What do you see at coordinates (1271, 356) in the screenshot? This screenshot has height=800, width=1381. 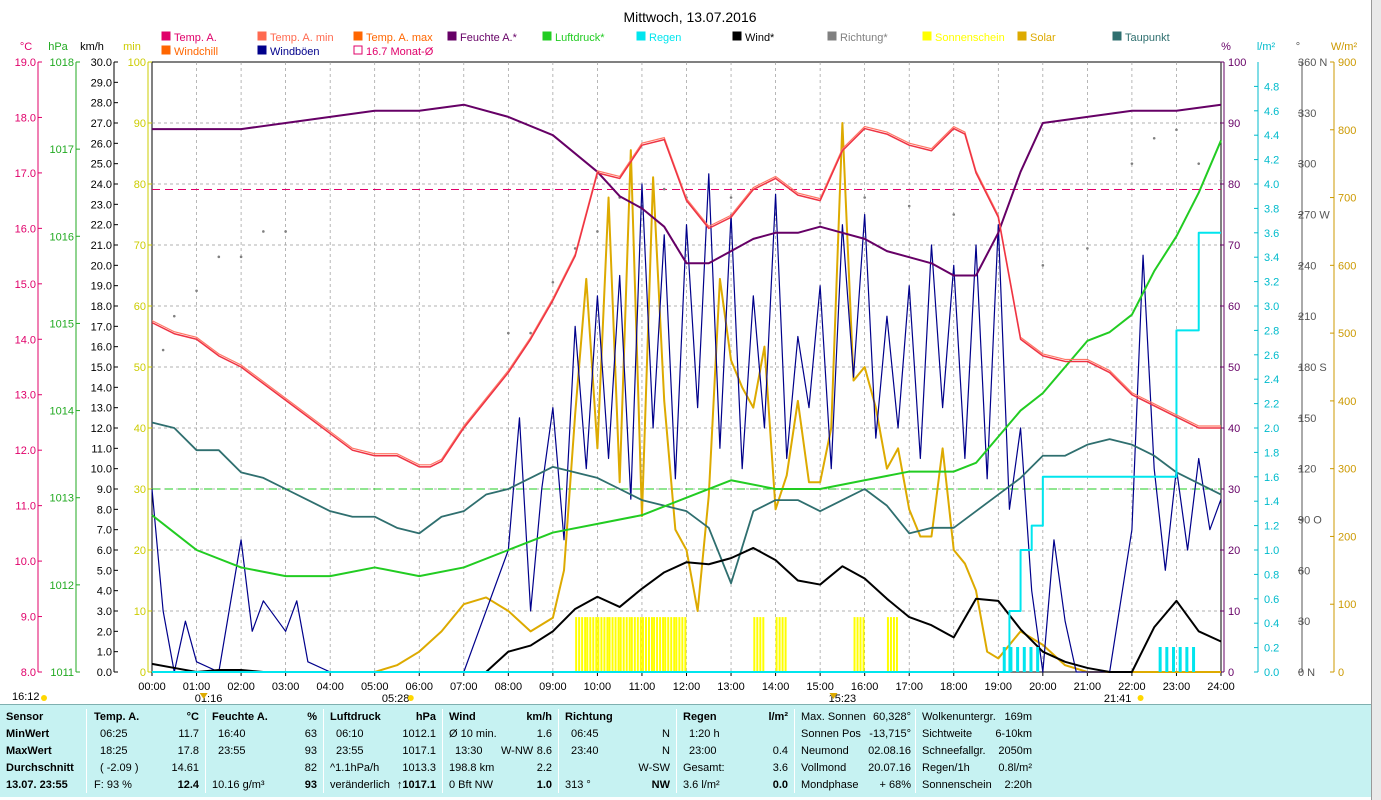 I see `tick-label-lm2: 2.6` at bounding box center [1271, 356].